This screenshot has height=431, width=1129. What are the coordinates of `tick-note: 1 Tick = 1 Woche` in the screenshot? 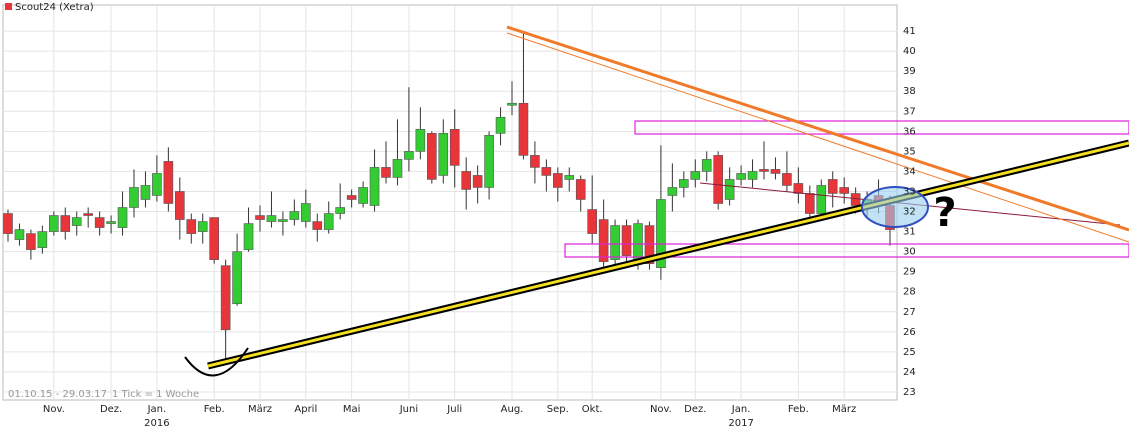 It's located at (155, 394).